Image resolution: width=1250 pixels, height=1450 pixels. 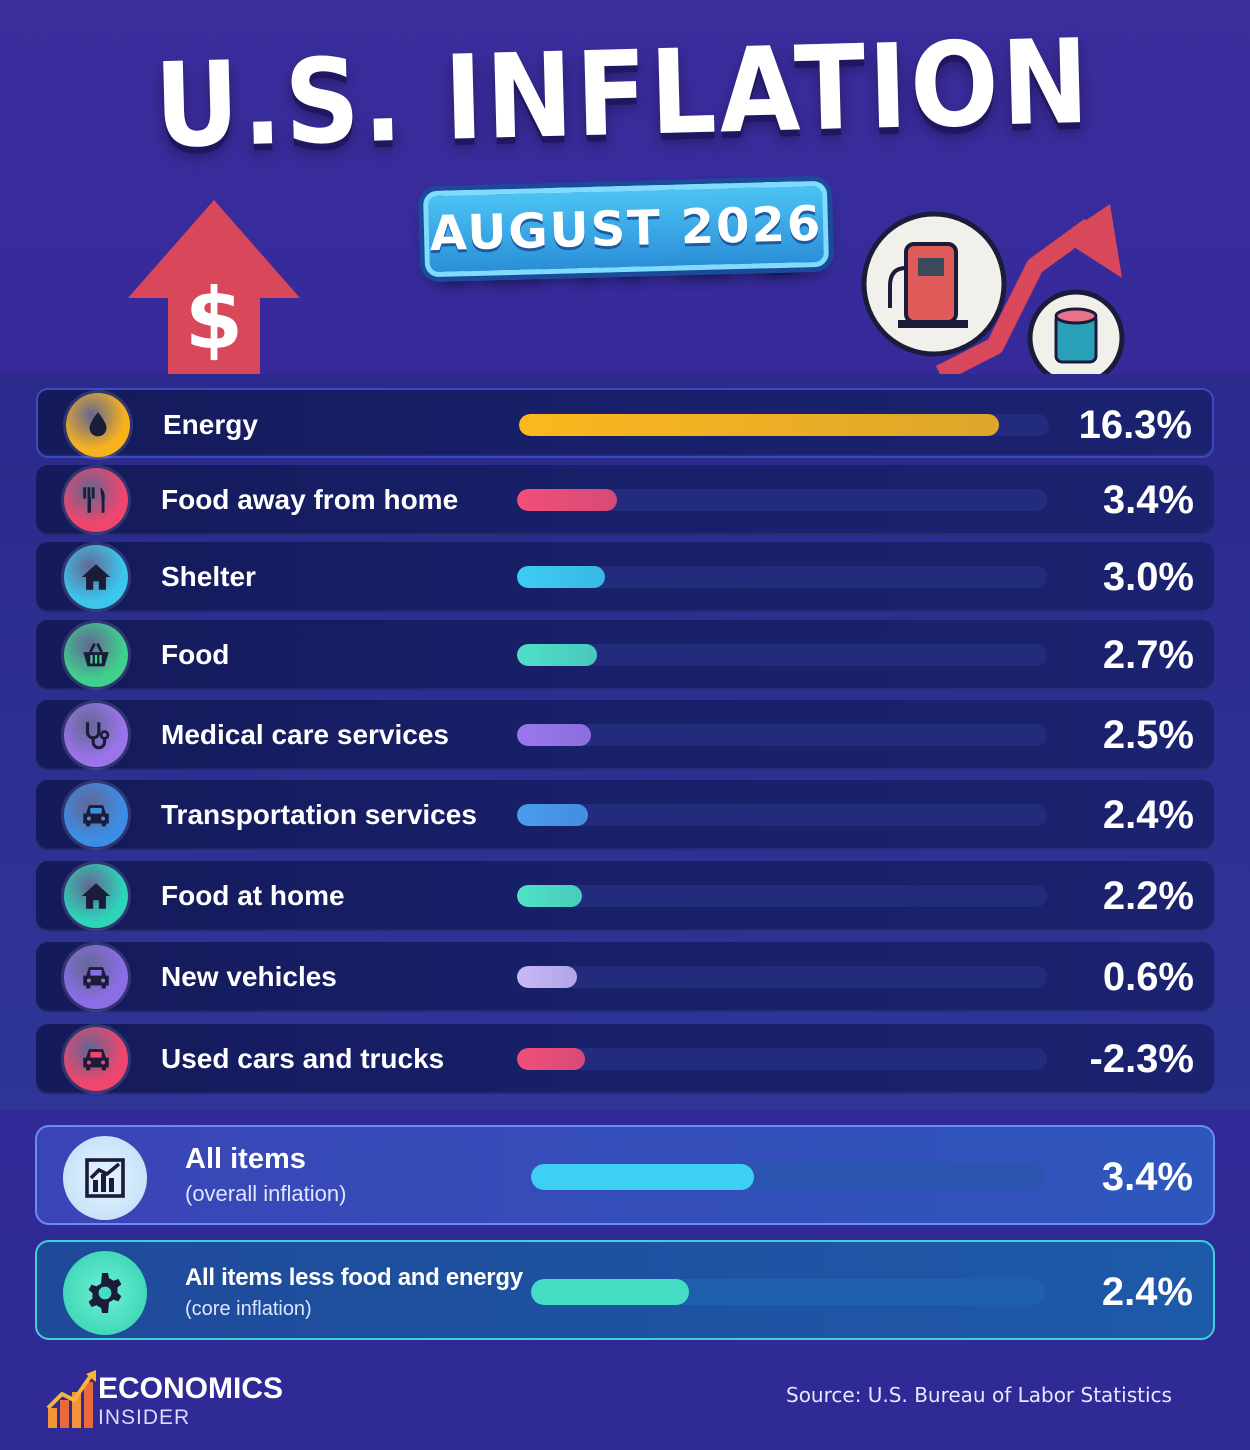 What do you see at coordinates (144, 1417) in the screenshot?
I see `logo-line-2: INSIDER` at bounding box center [144, 1417].